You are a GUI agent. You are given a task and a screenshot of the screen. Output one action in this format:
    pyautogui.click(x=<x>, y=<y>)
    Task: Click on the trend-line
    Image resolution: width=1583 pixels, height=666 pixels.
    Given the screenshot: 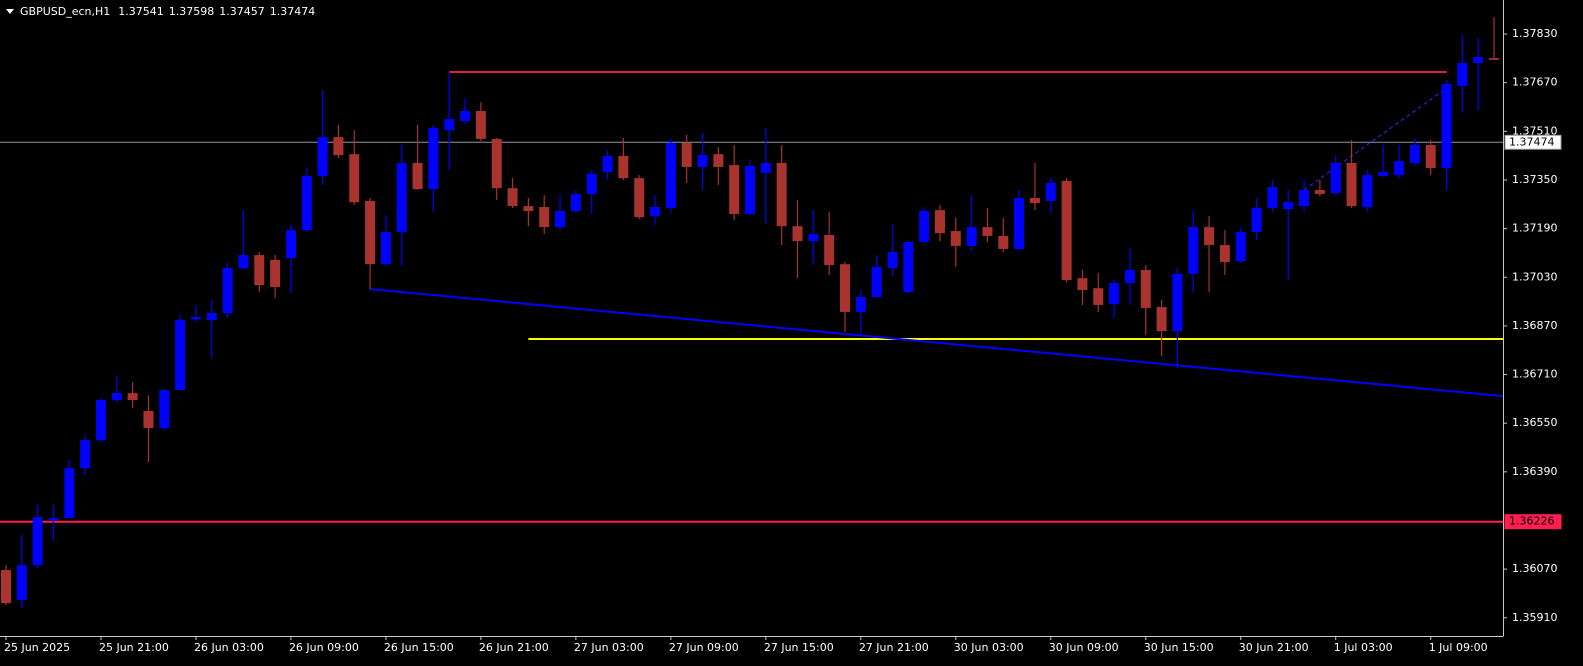 What is the action you would take?
    pyautogui.click(x=1375, y=139)
    